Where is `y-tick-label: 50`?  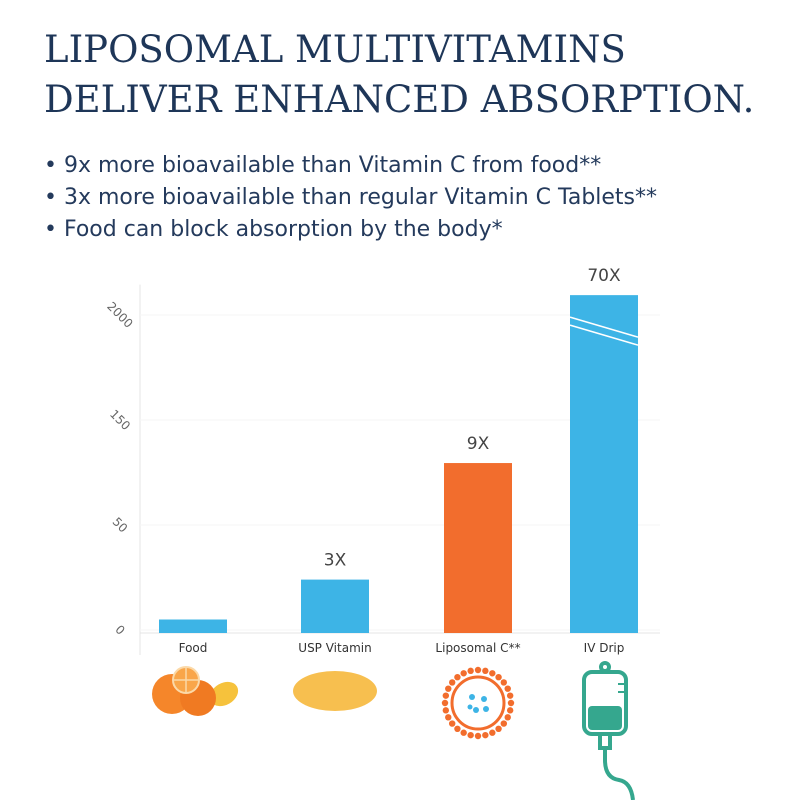
y-tick-label: 50 is located at coordinates (120, 525).